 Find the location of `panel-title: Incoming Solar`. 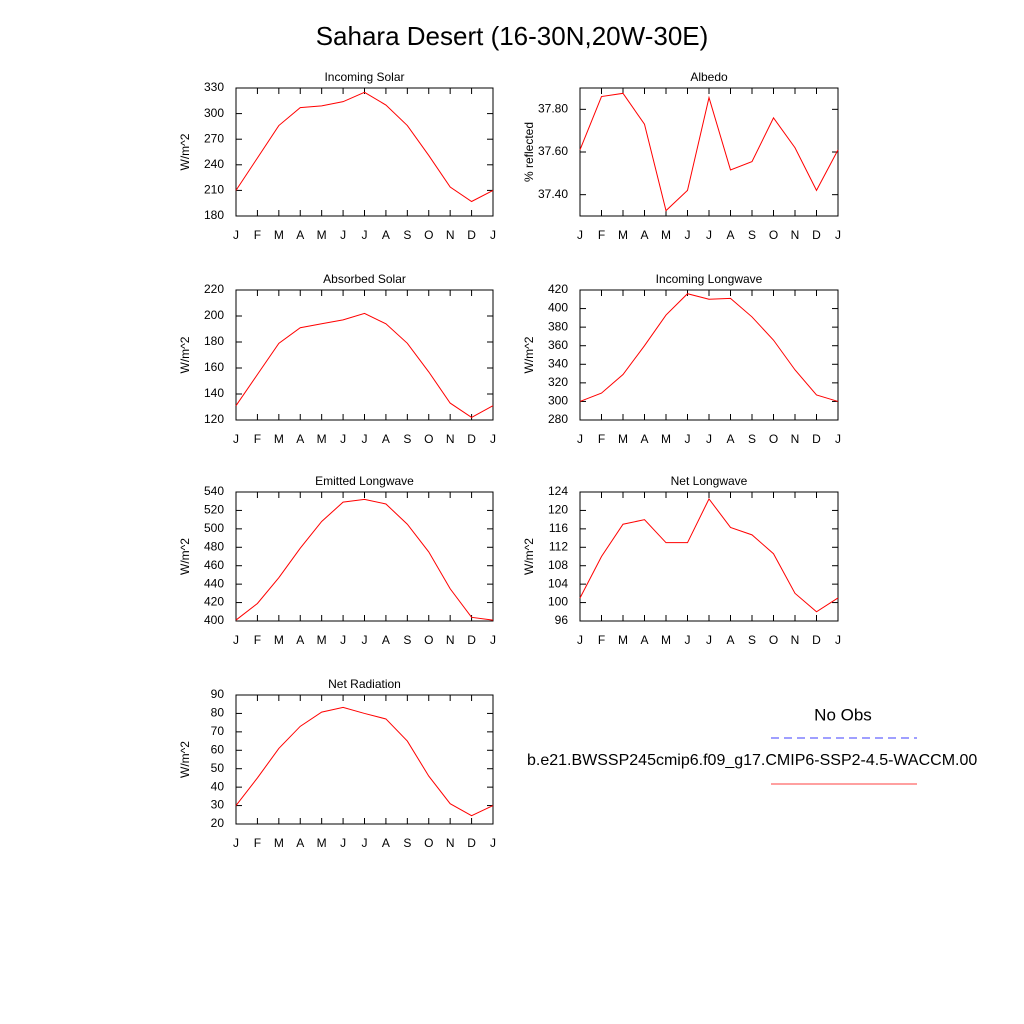

panel-title: Incoming Solar is located at coordinates (364, 77).